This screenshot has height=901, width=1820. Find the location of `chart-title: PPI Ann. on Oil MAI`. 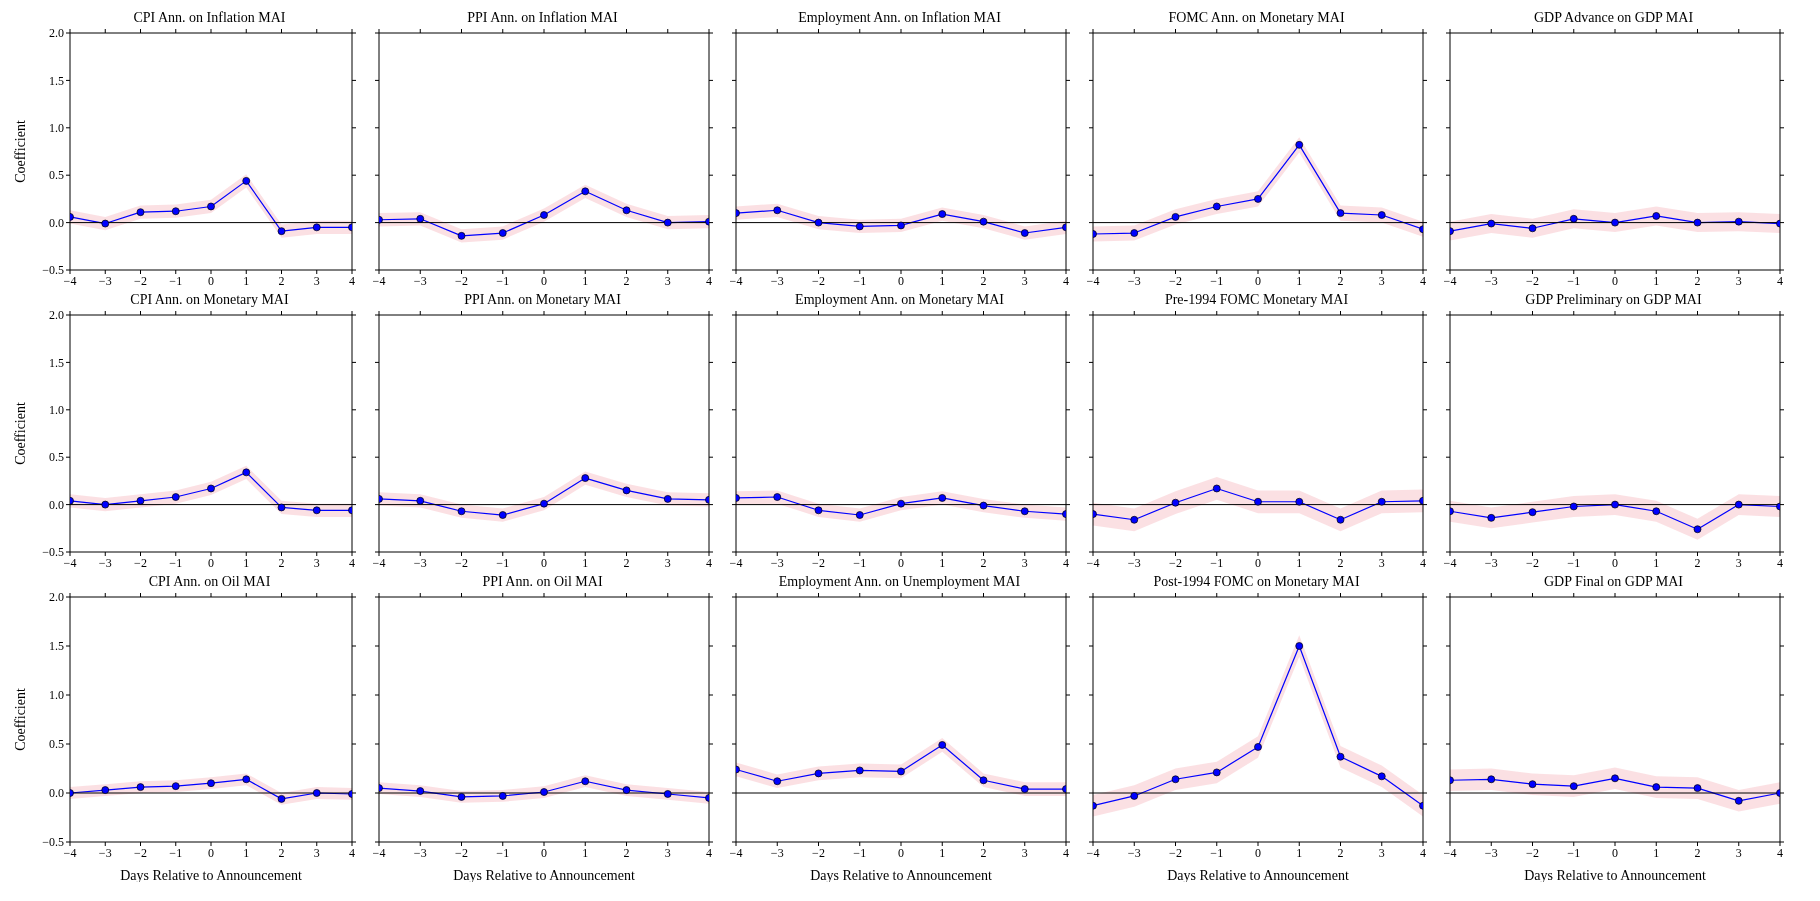

chart-title: PPI Ann. on Oil MAI is located at coordinates (542, 582).